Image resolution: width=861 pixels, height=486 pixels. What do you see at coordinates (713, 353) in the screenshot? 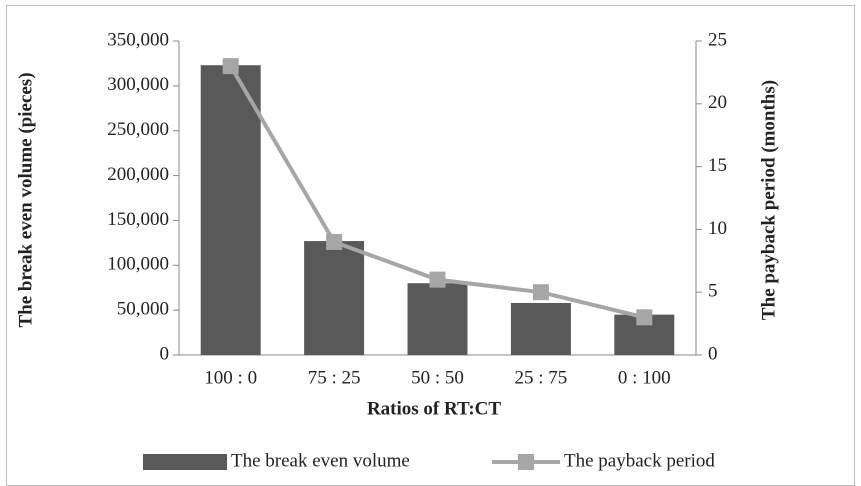
I see `y2-tick-label: 0` at bounding box center [713, 353].